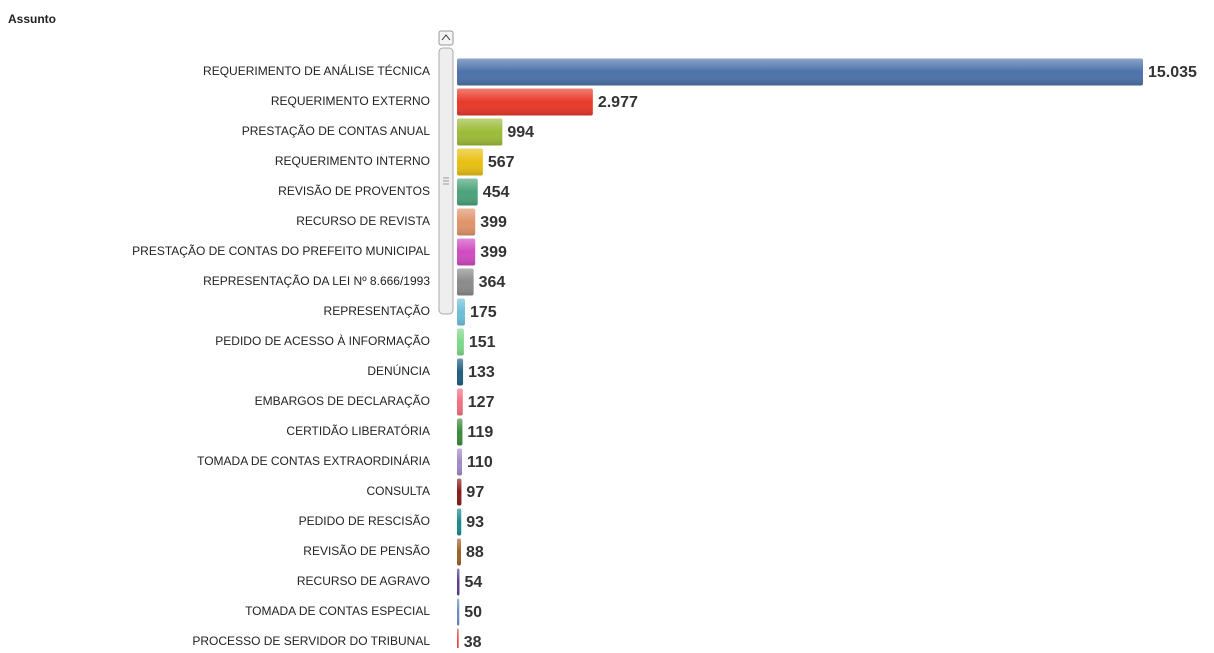 The width and height of the screenshot is (1214, 653). What do you see at coordinates (475, 492) in the screenshot?
I see `value-label: 97` at bounding box center [475, 492].